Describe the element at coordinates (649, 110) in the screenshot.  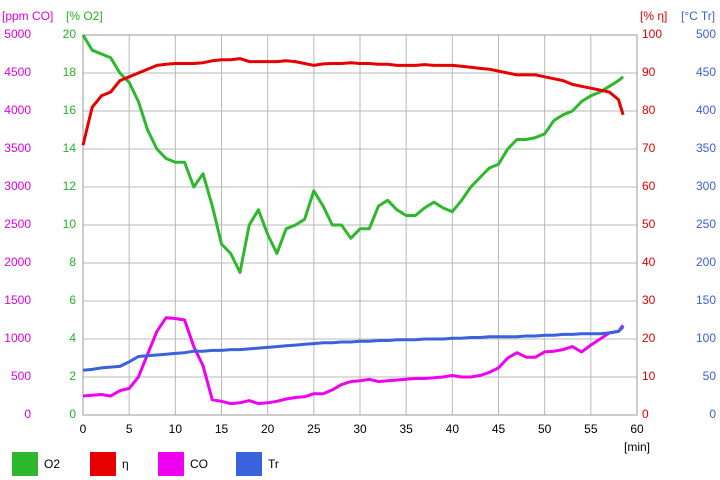
I see `y-tick-label: 80` at that location.